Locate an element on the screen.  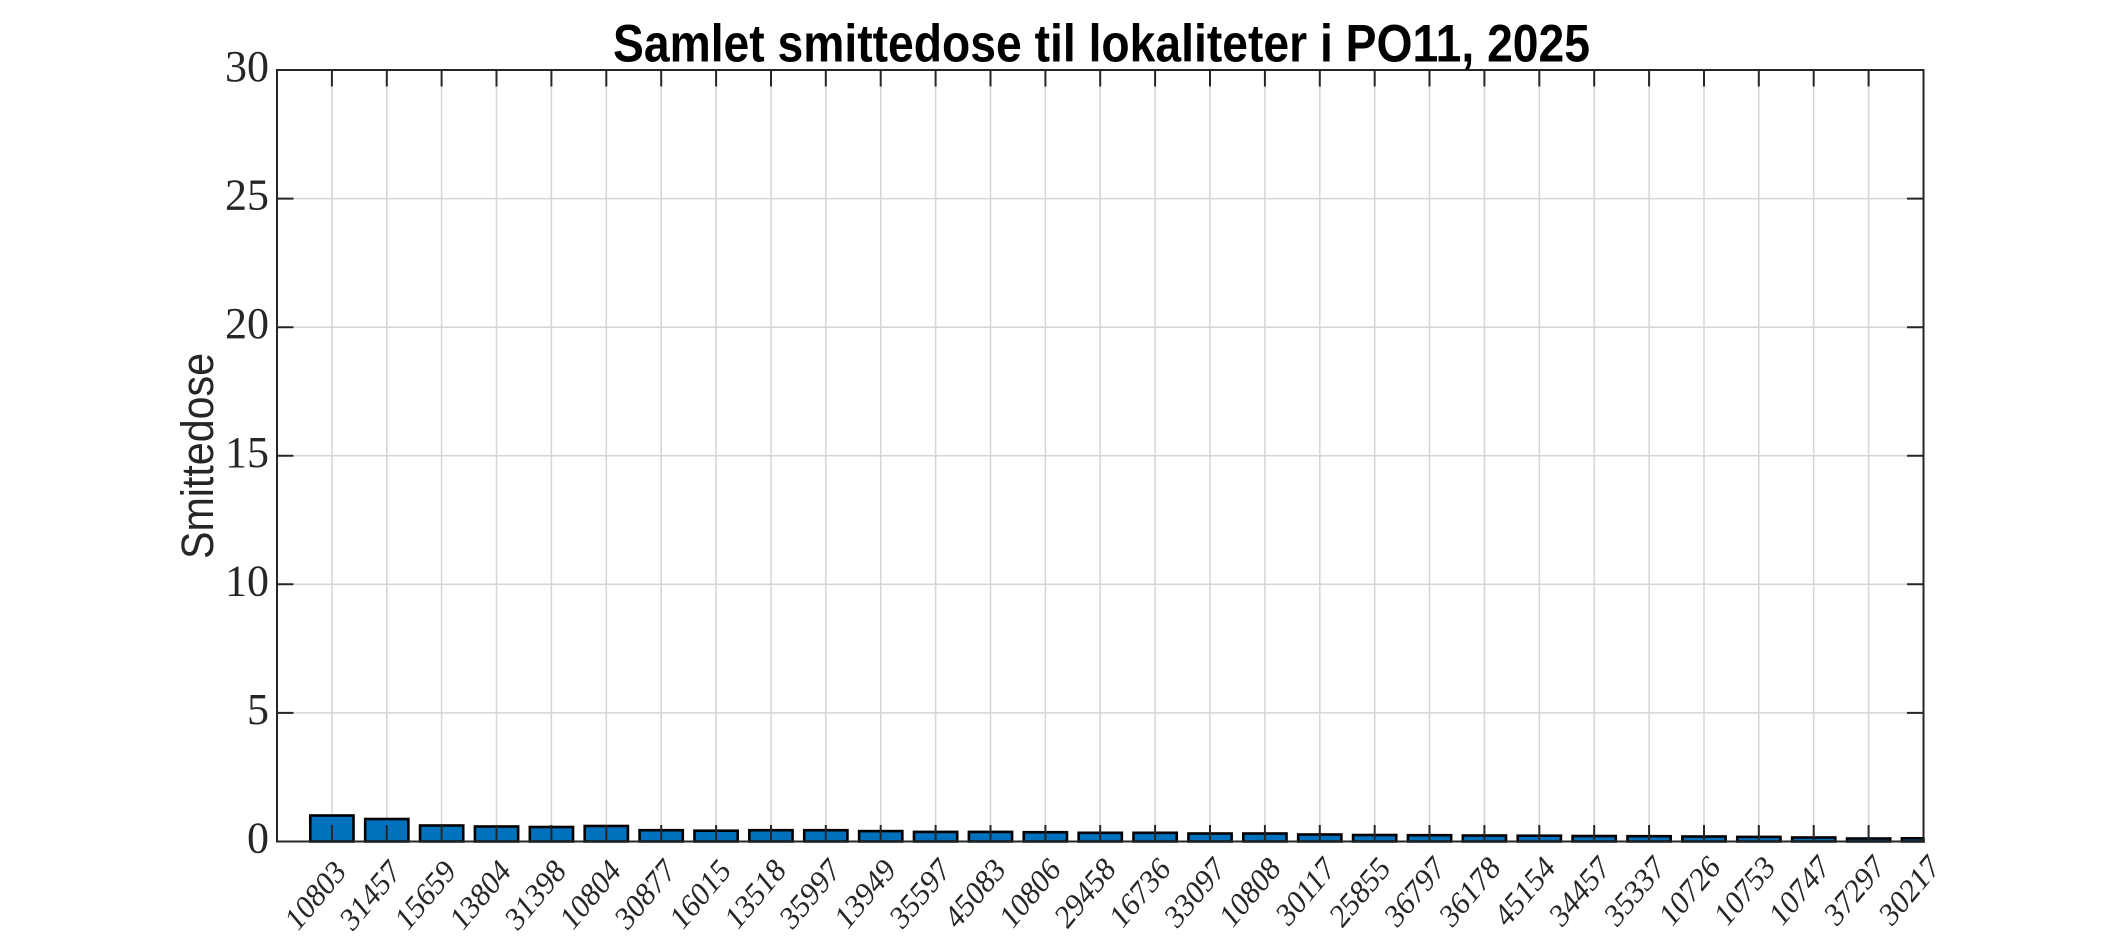
svg-text: 5 is located at coordinates (258, 709).